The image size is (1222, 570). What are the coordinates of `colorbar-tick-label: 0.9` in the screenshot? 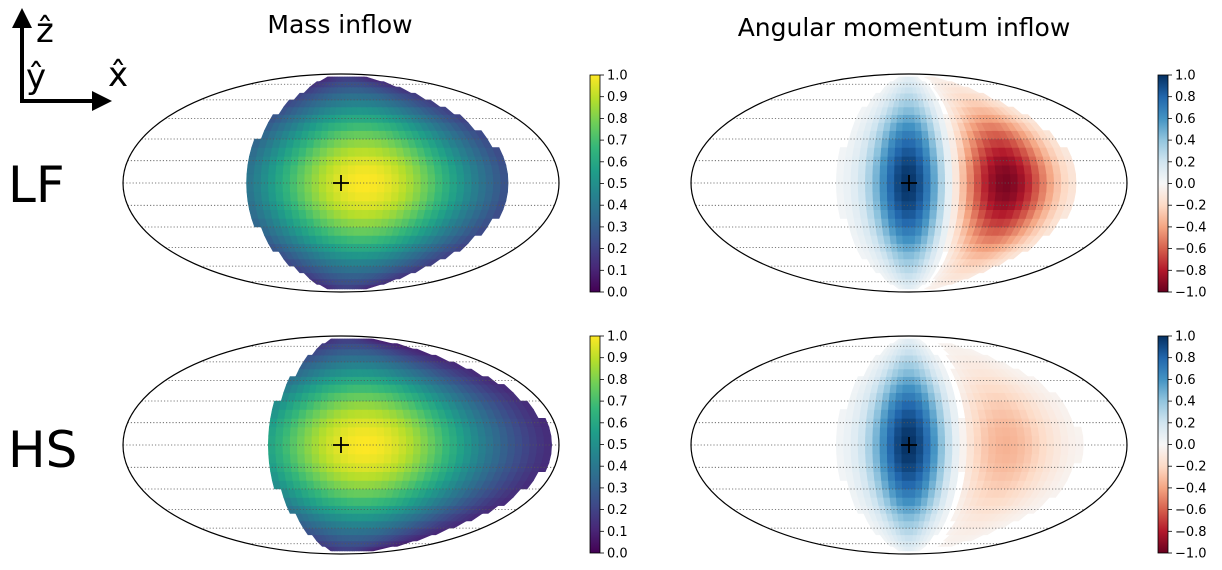 It's located at (617, 97).